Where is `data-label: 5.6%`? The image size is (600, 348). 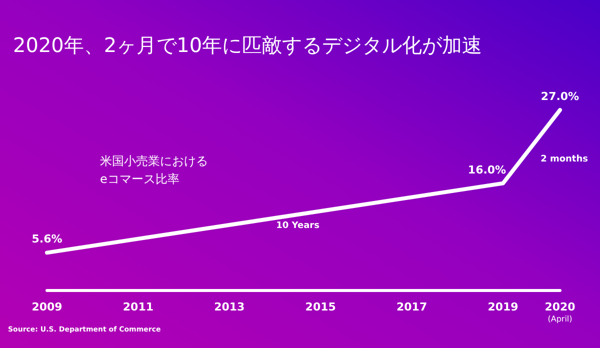
data-label: 5.6% is located at coordinates (47, 239).